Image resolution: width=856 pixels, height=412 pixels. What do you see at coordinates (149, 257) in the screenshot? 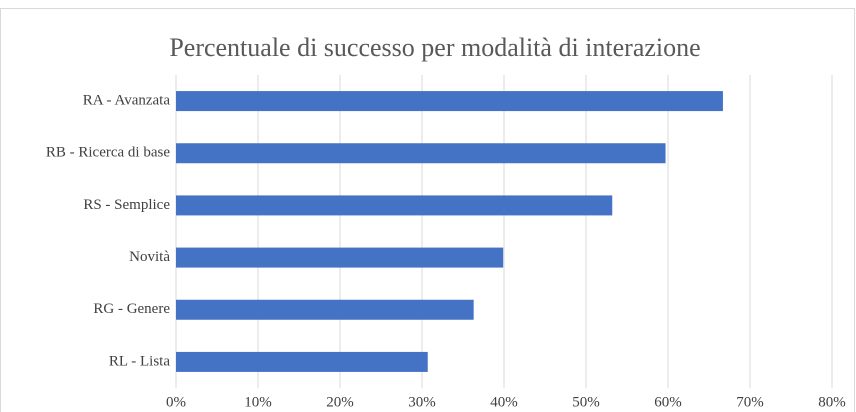
I see `y-tick-label: Novità` at bounding box center [149, 257].